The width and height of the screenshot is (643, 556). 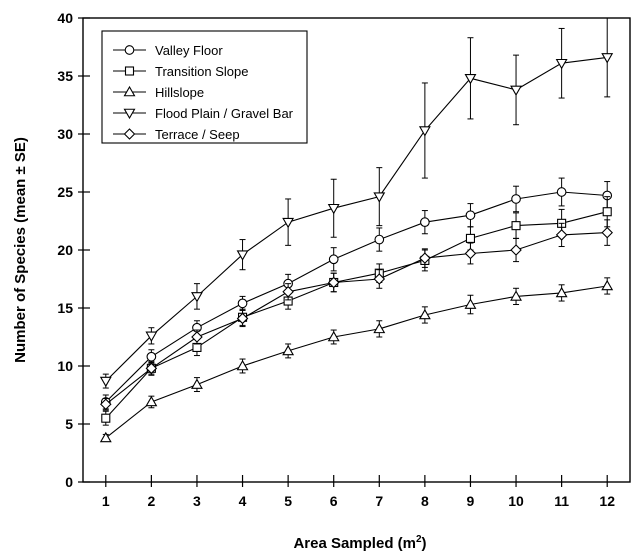 What do you see at coordinates (419, 539) in the screenshot?
I see `x-axis-title-superscript: 2` at bounding box center [419, 539].